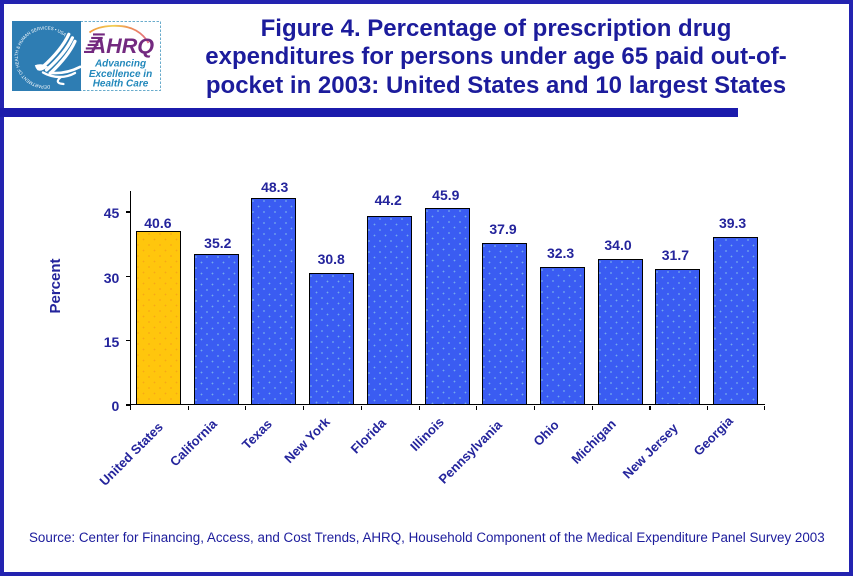 The width and height of the screenshot is (853, 576). Describe the element at coordinates (122, 45) in the screenshot. I see `svg-text: AHRQ` at that location.